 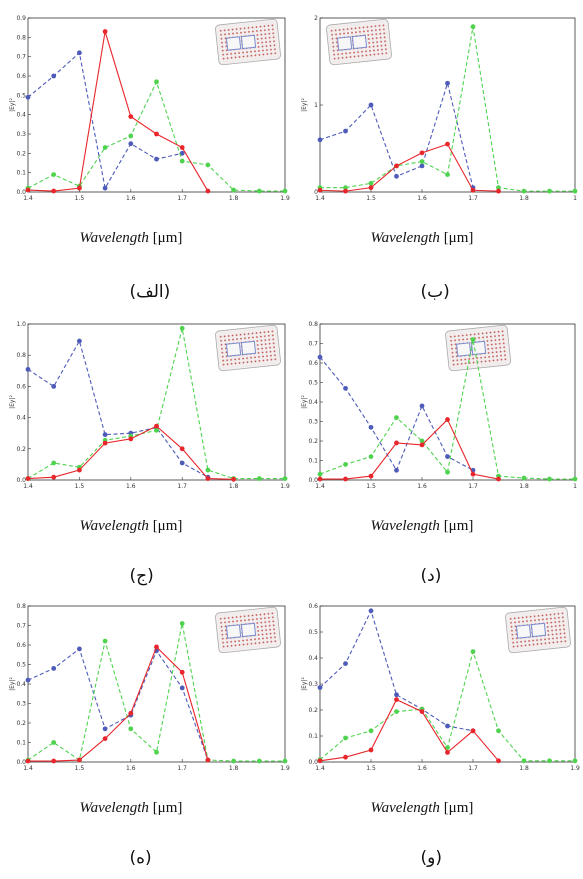 I want to click on chart-he-ytick-label: 0.4, so click(x=21, y=684).